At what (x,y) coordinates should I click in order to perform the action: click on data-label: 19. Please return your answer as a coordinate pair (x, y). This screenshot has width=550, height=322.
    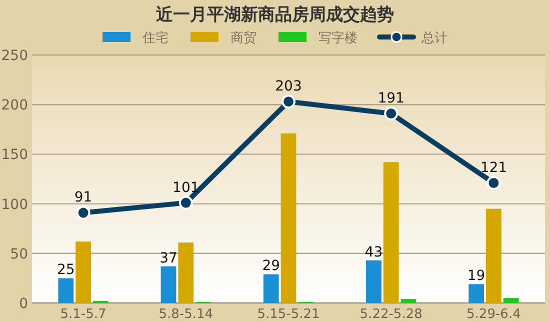
    Looking at the image, I should click on (476, 276).